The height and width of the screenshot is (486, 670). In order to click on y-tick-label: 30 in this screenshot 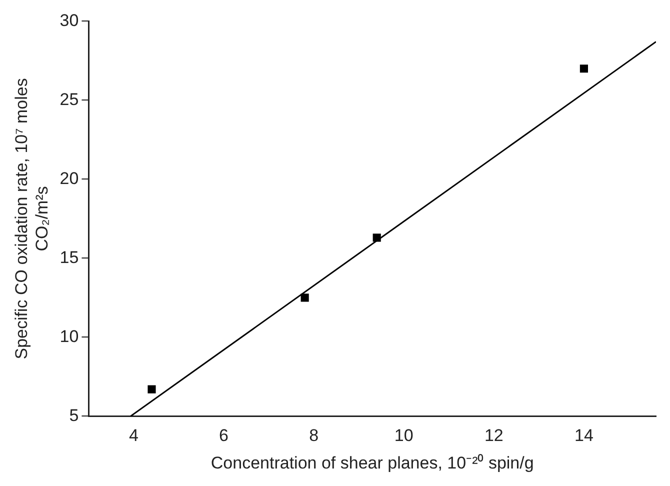, I will do `click(69, 20)`.